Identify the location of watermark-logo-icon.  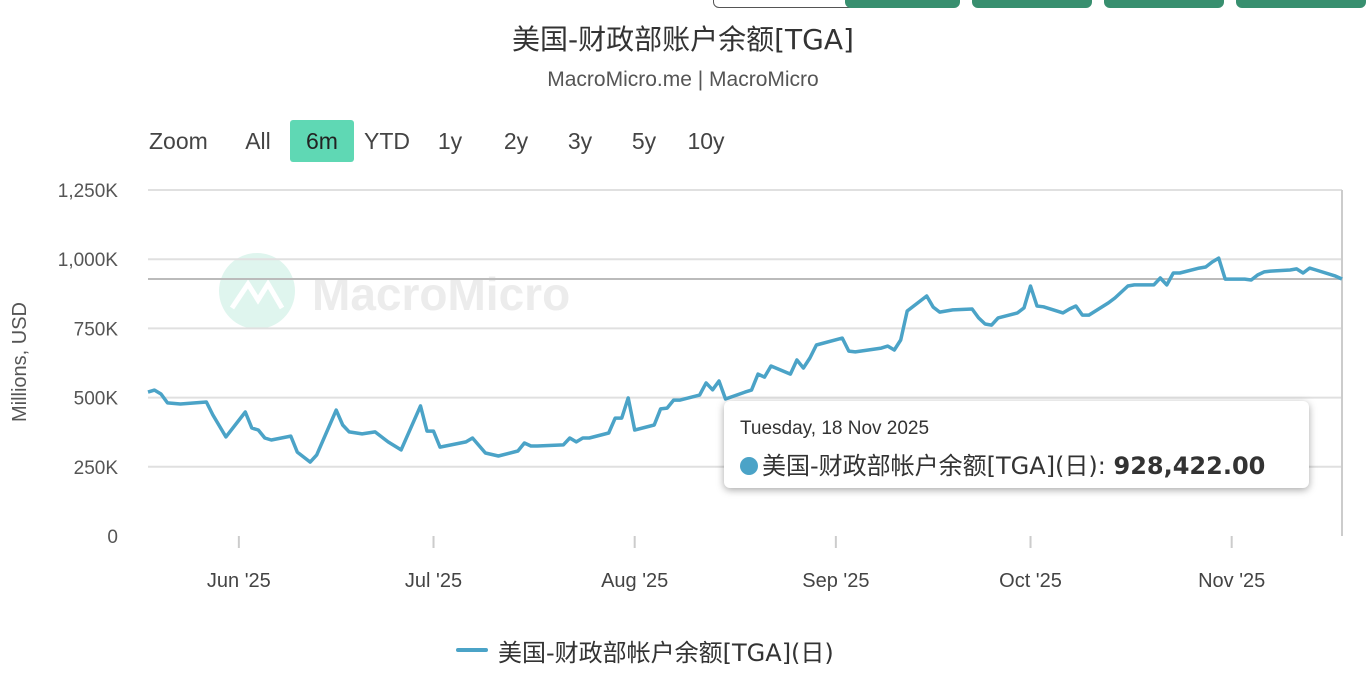
(257, 291).